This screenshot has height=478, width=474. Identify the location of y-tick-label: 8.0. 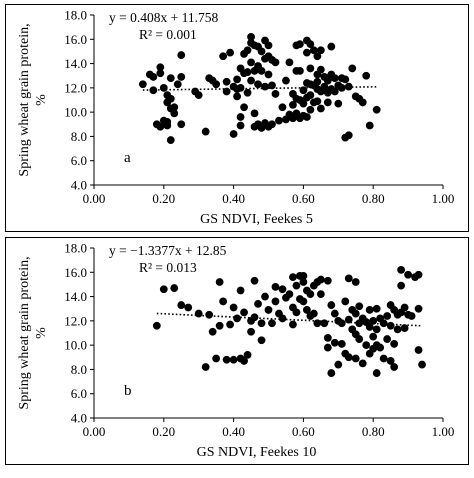
(79, 136).